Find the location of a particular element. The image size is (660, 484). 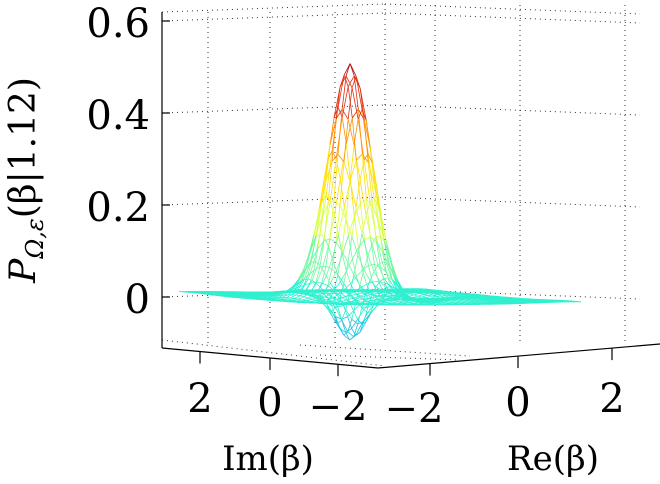

re-axis-label: Re(β) is located at coordinates (553, 459).